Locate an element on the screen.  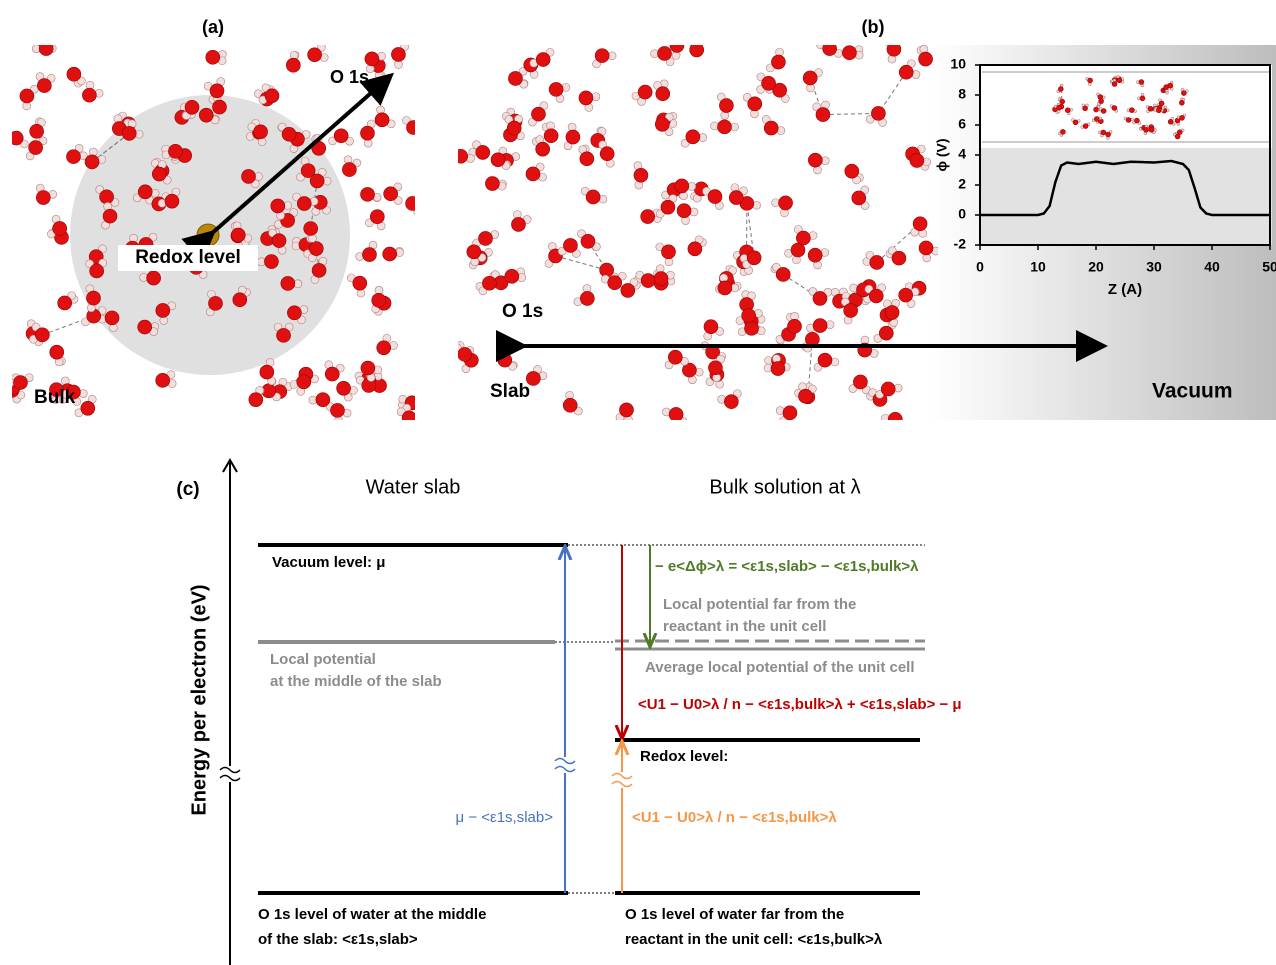
y-tick-label: 2 is located at coordinates (962, 184).